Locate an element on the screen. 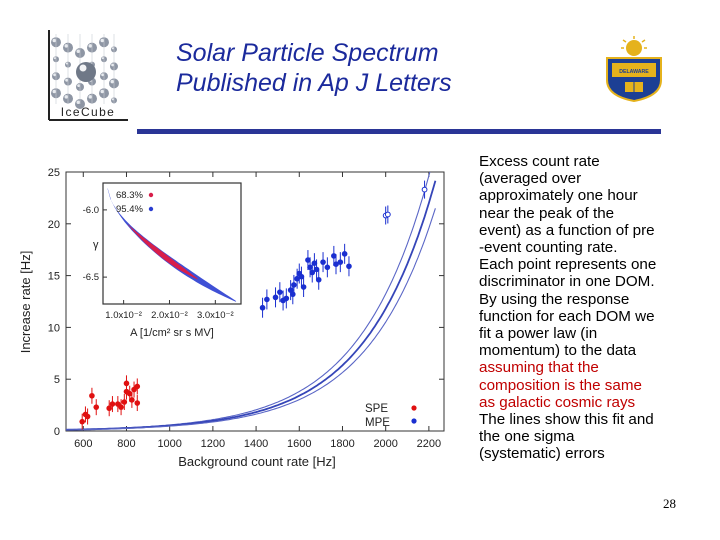  x-tick-label: 2200 is located at coordinates (429, 444).